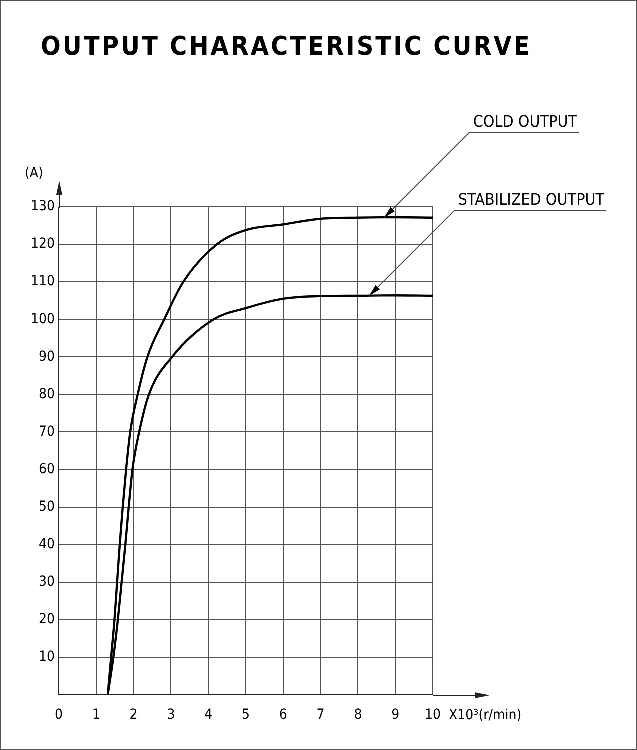 The image size is (637, 750). I want to click on x-tick-label: 8, so click(358, 715).